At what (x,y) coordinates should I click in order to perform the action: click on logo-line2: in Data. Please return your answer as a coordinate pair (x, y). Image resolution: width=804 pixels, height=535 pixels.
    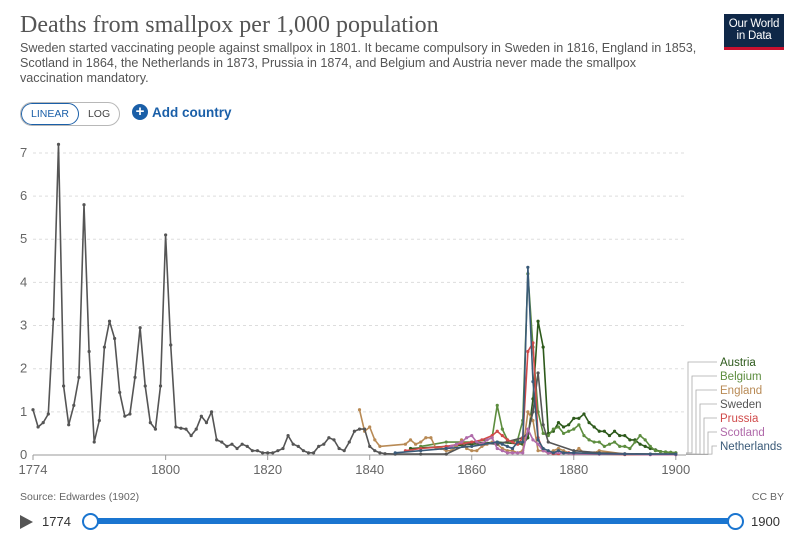
    Looking at the image, I should click on (754, 36).